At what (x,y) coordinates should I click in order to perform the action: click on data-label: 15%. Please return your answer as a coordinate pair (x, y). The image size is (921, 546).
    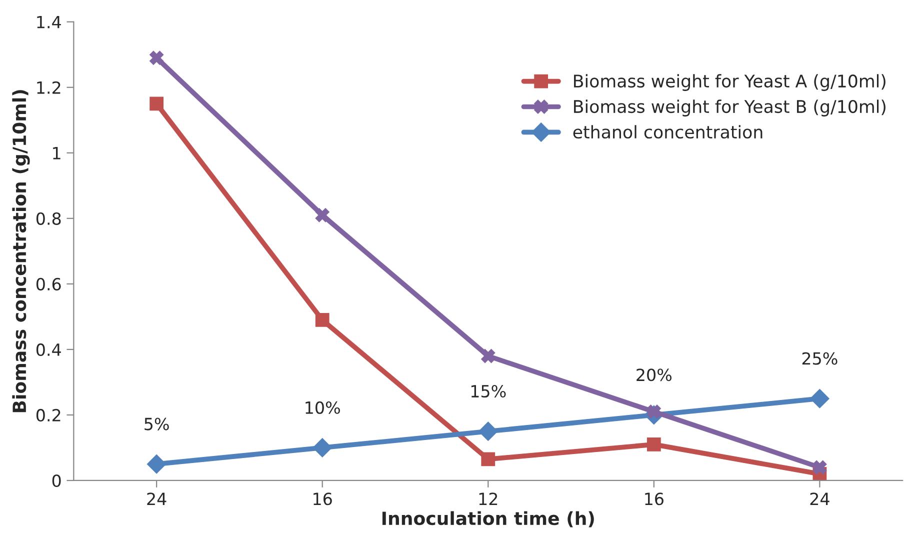
    Looking at the image, I should click on (488, 391).